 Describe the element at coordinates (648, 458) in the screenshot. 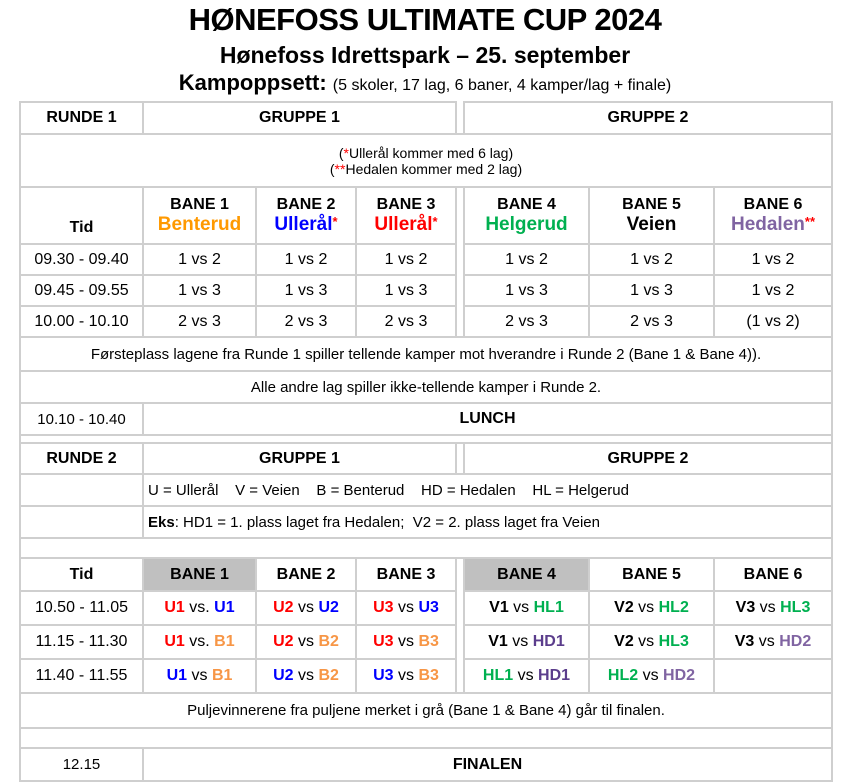

I see `round2-group2: GRUPPE 2` at that location.